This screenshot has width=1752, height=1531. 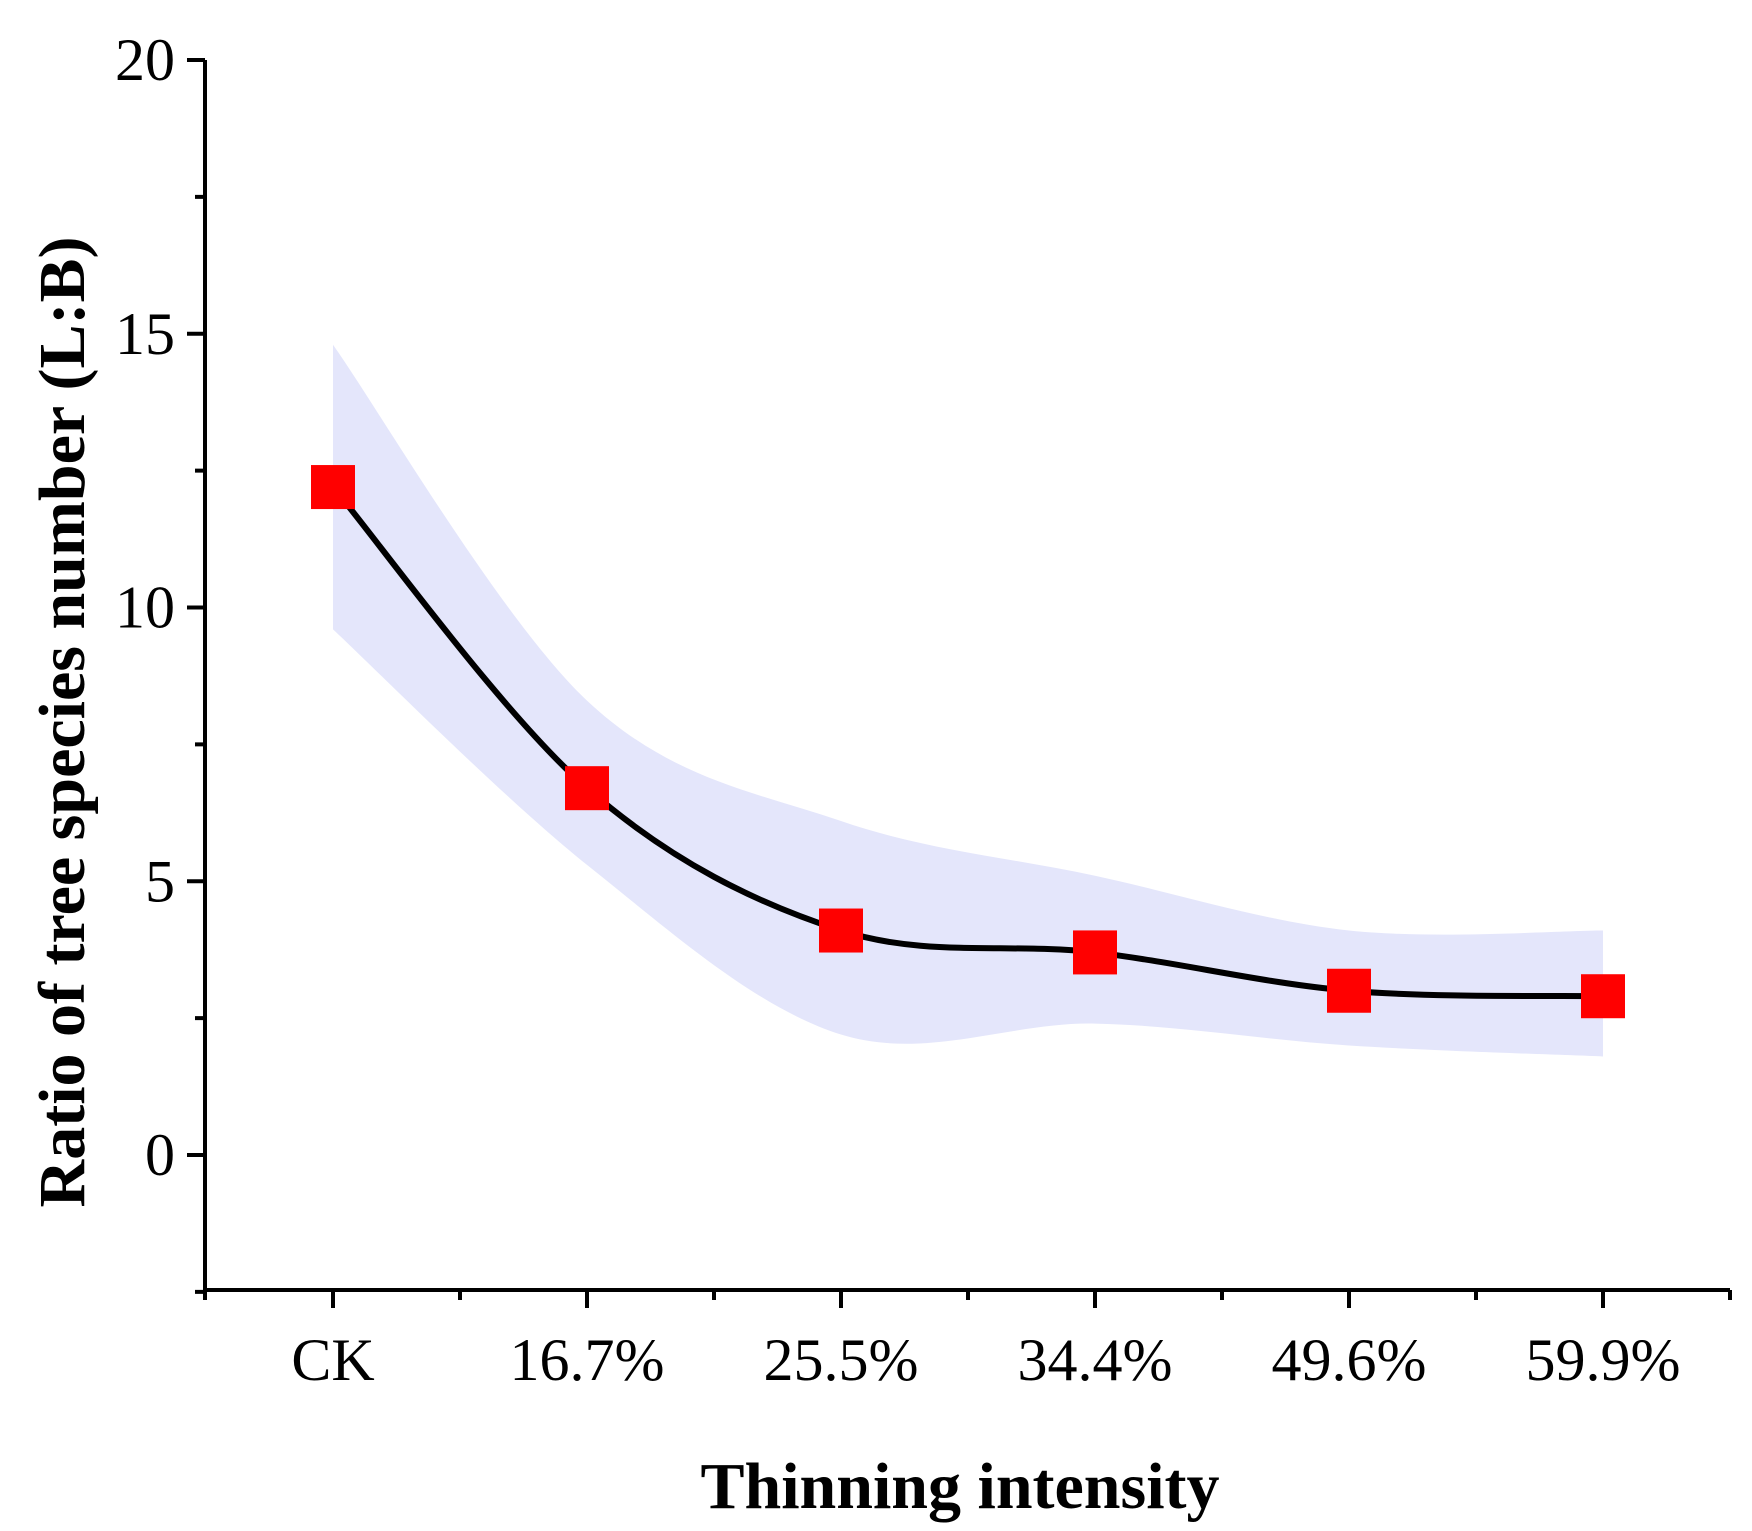 I want to click on x-tick-label: 25.5%, so click(x=841, y=1360).